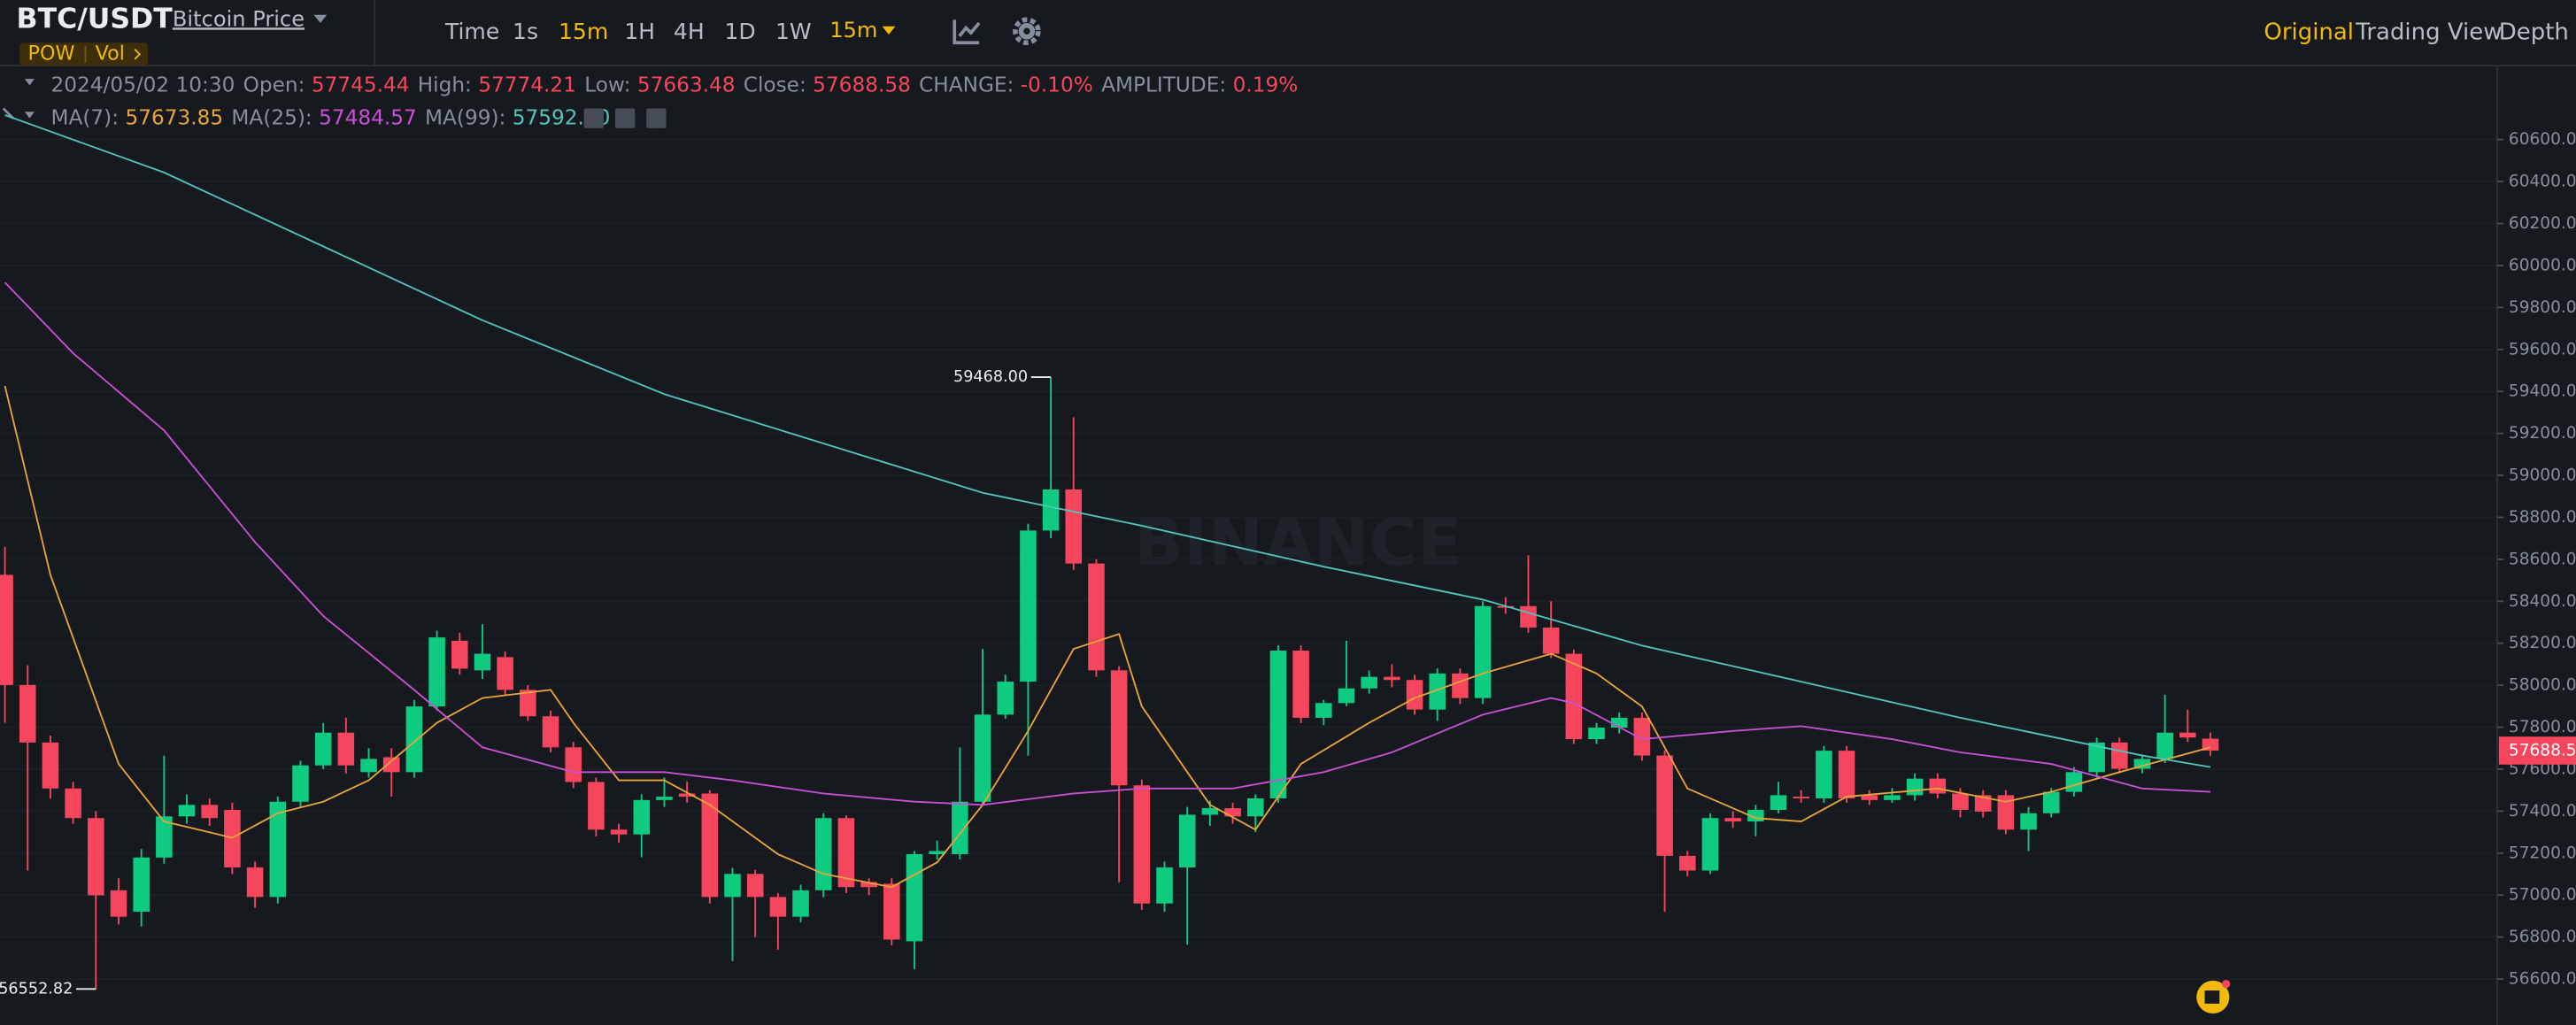 The height and width of the screenshot is (1025, 2576). I want to click on interval: 1s, so click(525, 31).